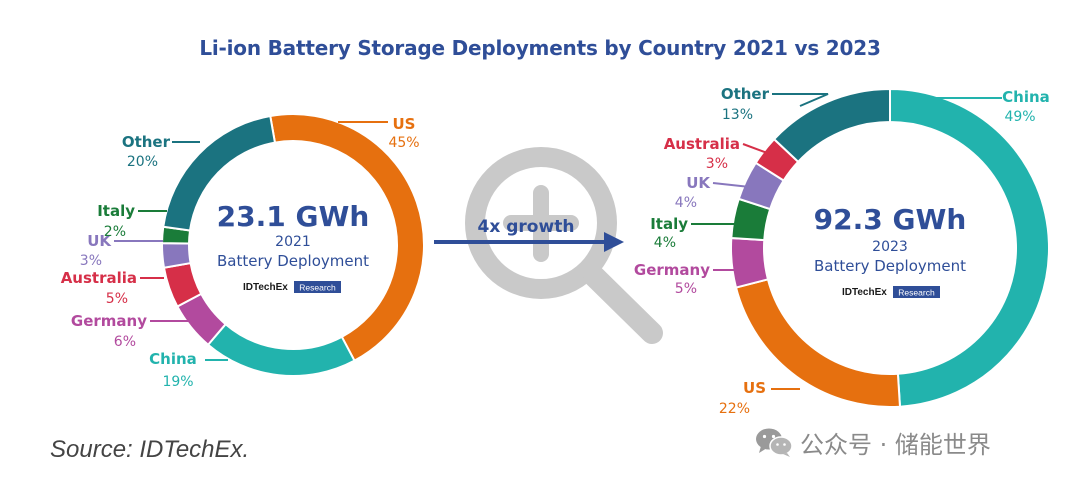  What do you see at coordinates (686, 289) in the screenshot?
I see `slice-pct-germany: 5%` at bounding box center [686, 289].